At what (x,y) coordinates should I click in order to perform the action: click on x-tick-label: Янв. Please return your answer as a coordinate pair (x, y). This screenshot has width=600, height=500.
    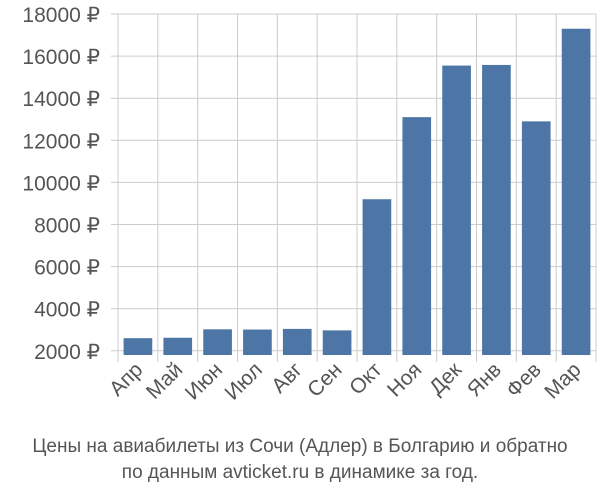
    Looking at the image, I should click on (484, 379).